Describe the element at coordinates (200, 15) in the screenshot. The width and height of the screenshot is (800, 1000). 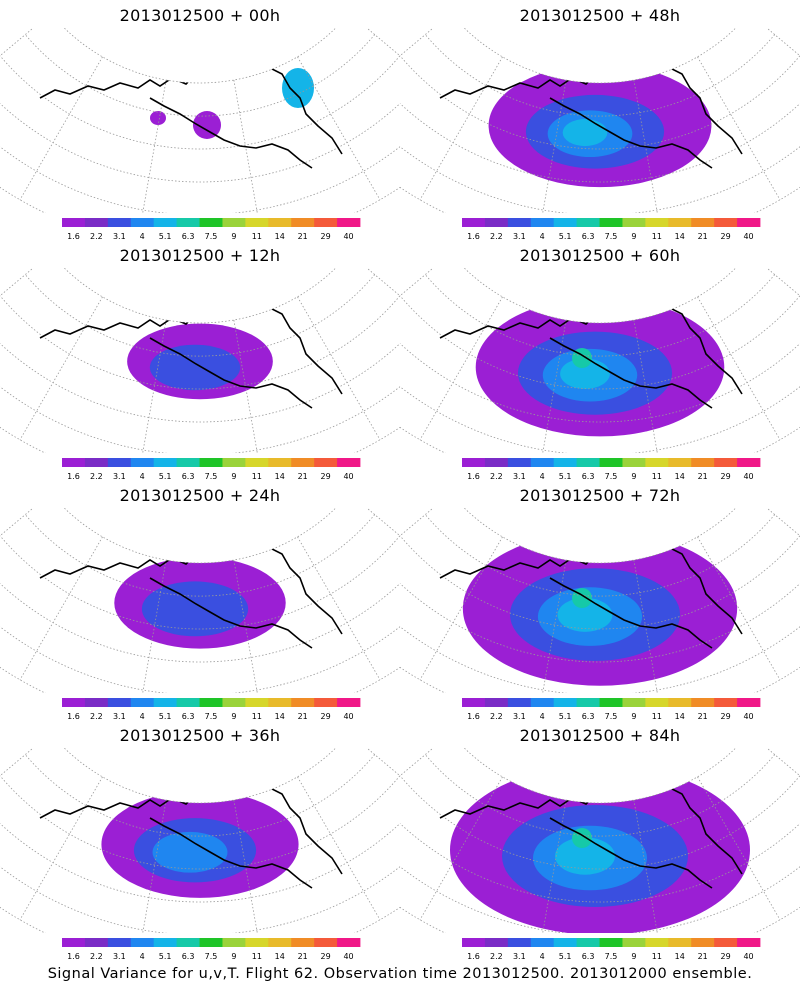
I see `panel-title: 2013012500 + 00h` at that location.